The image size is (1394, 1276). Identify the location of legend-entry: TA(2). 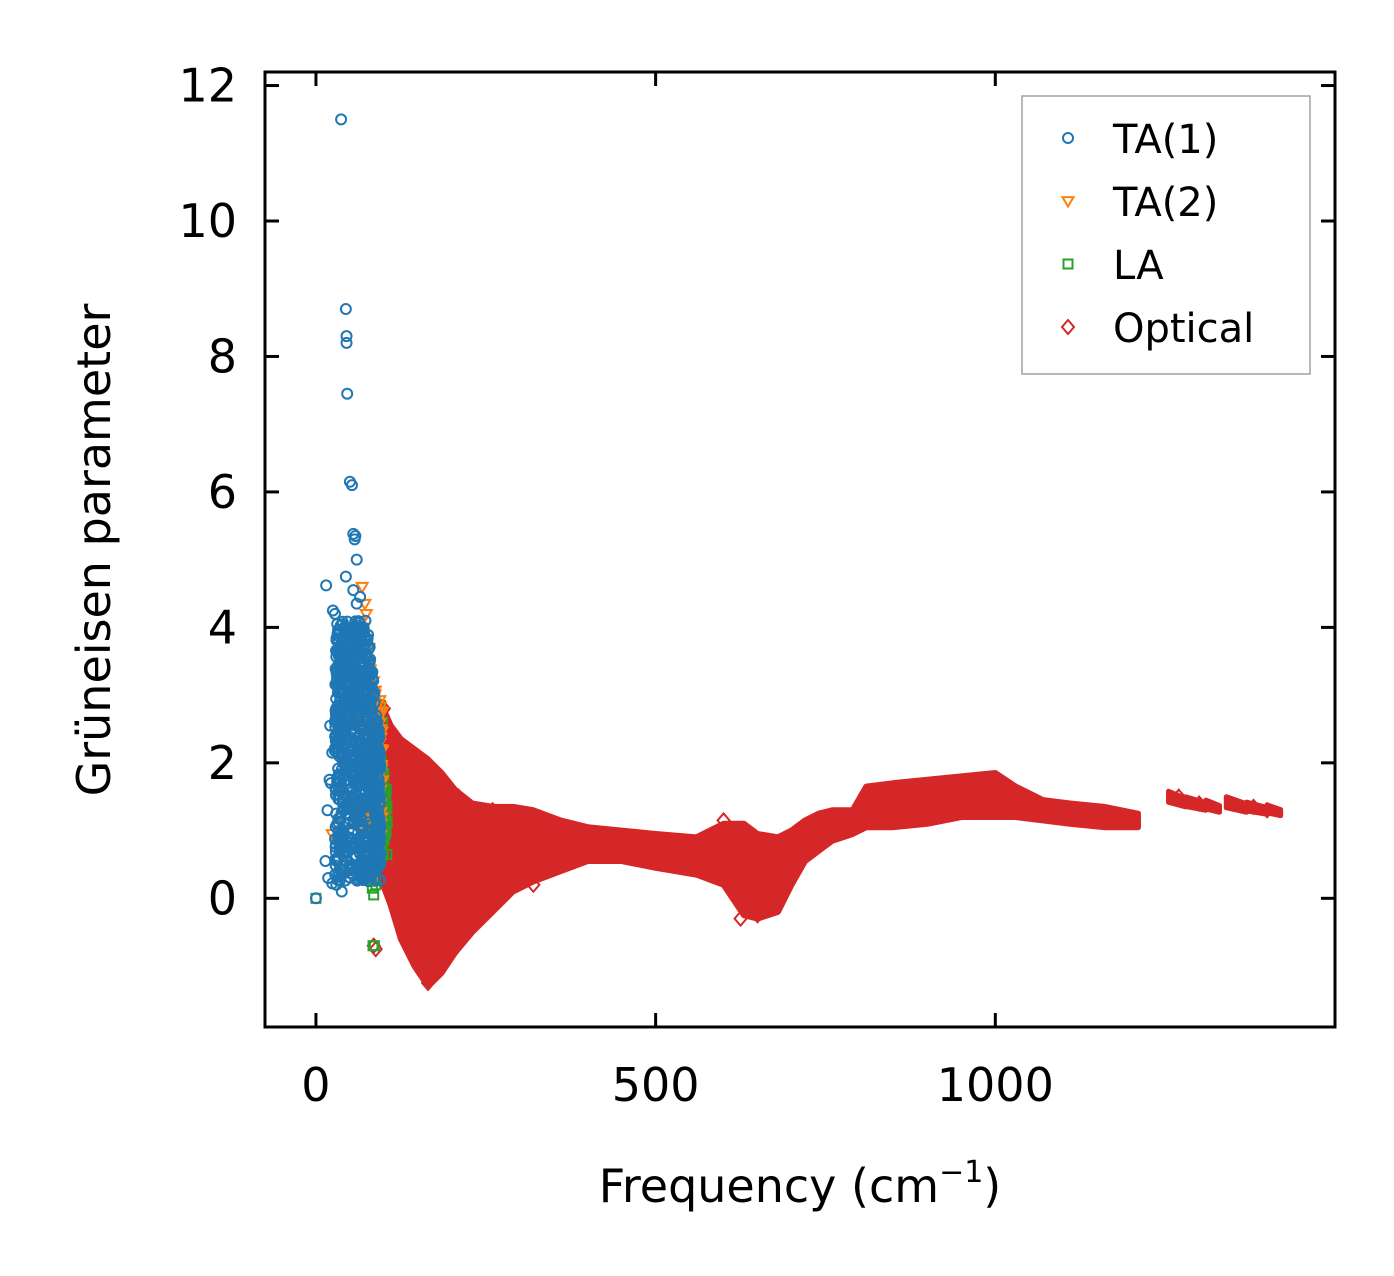
(1139, 203).